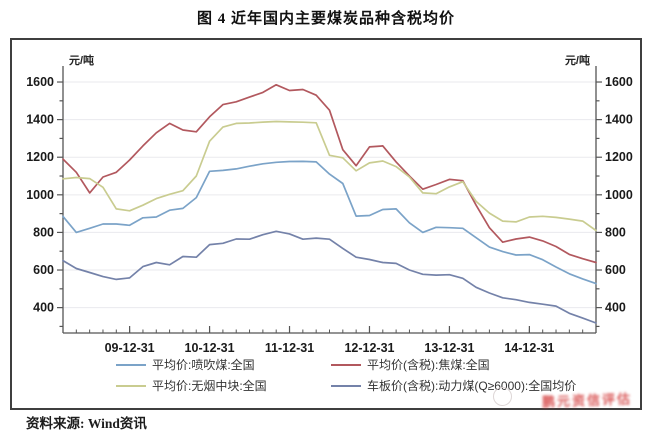  I want to click on watermark-stamp-circle, so click(502, 396).